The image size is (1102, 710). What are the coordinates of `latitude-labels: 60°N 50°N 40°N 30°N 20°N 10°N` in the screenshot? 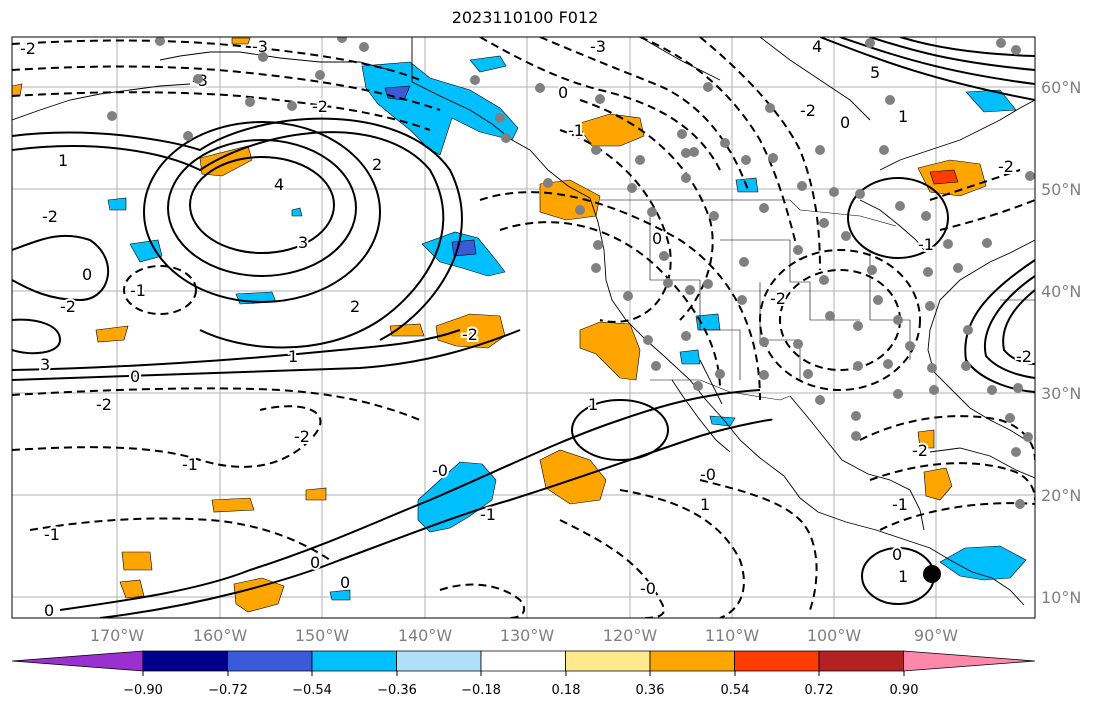 It's located at (1061, 342).